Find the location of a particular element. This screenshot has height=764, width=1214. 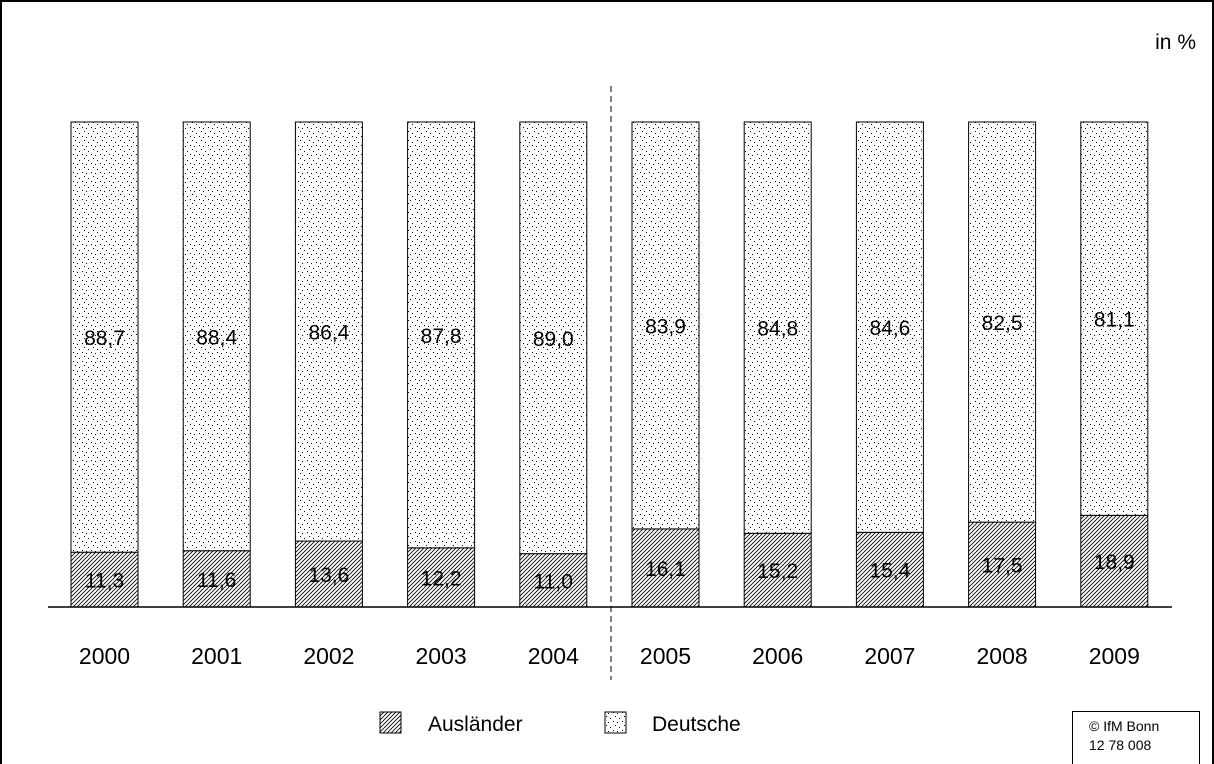

x-tick-label-2006: 2006 is located at coordinates (777, 656).